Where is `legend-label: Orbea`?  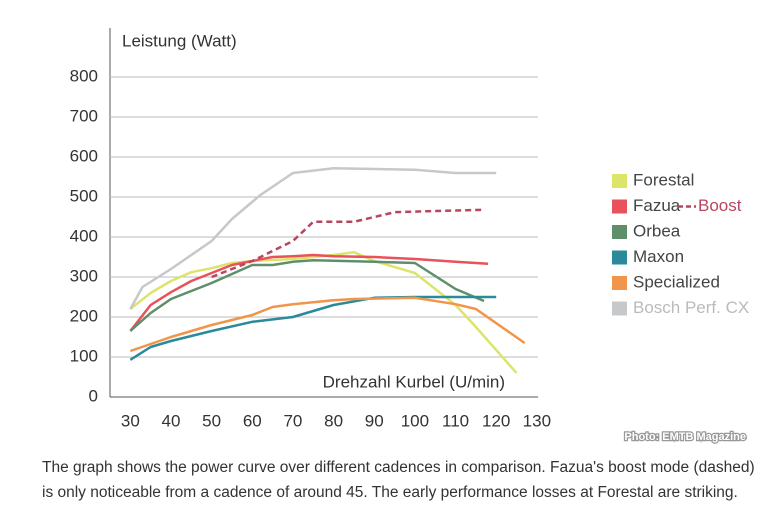 legend-label: Orbea is located at coordinates (657, 230).